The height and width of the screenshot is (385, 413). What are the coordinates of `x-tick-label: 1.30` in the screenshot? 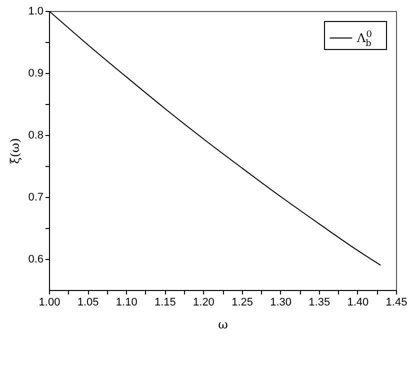 It's located at (281, 302).